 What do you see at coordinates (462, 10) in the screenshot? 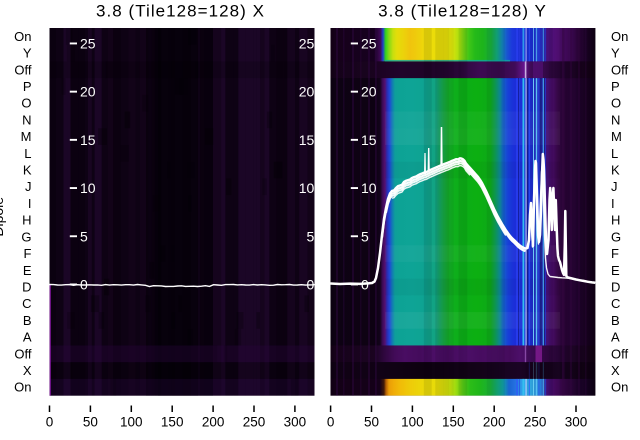
I see `svg-text: 3.8 (Tile128=128) Y` at bounding box center [462, 10].